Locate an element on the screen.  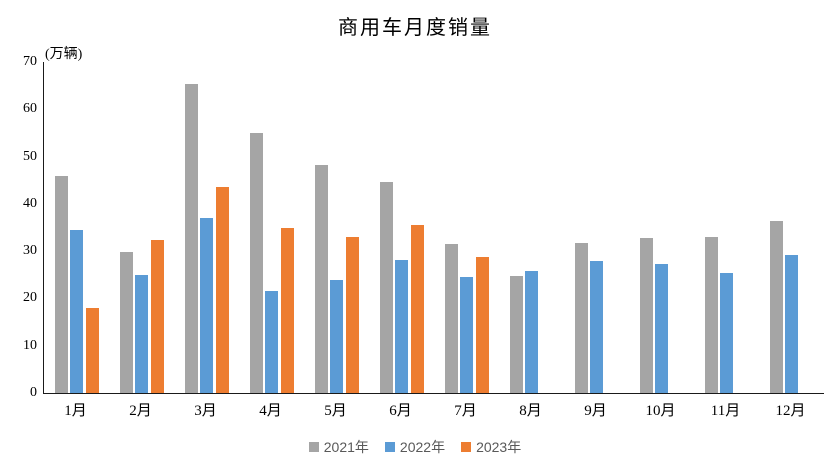
y-axis-unit-label: (万辆) is located at coordinates (64, 54).